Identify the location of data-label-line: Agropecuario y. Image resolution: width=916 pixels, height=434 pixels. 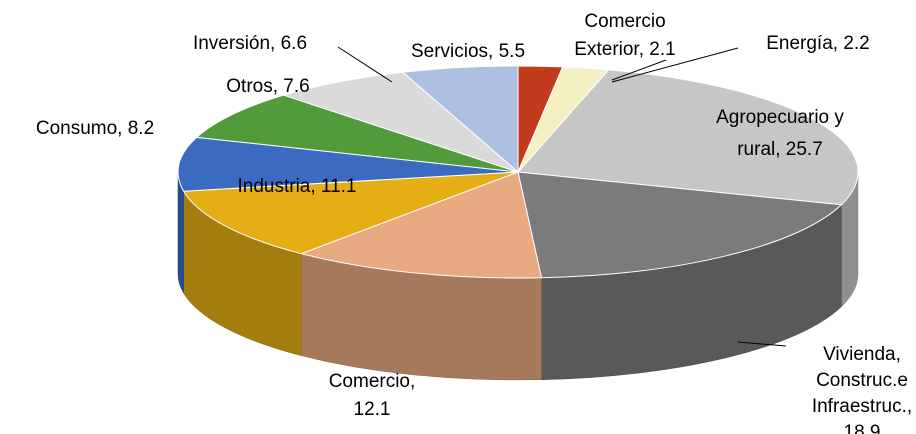
(780, 117).